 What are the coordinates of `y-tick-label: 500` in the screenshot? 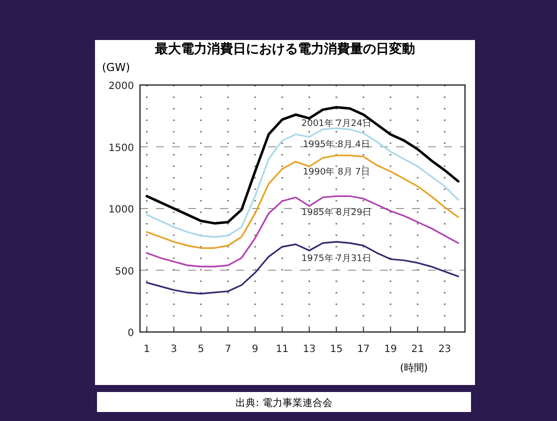 It's located at (124, 272).